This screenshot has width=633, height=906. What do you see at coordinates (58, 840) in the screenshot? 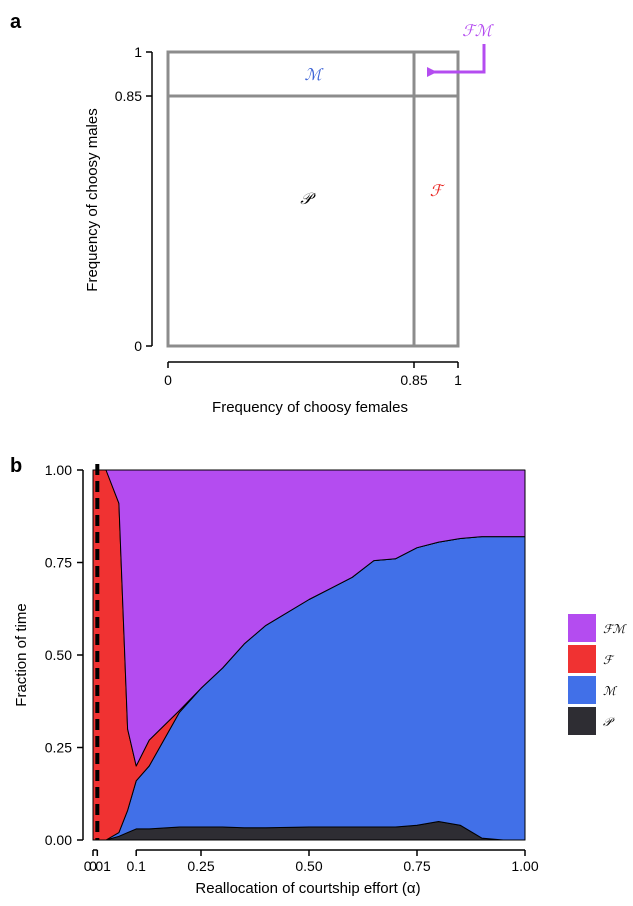
I see `y-tick-label: 0.00` at bounding box center [58, 840].